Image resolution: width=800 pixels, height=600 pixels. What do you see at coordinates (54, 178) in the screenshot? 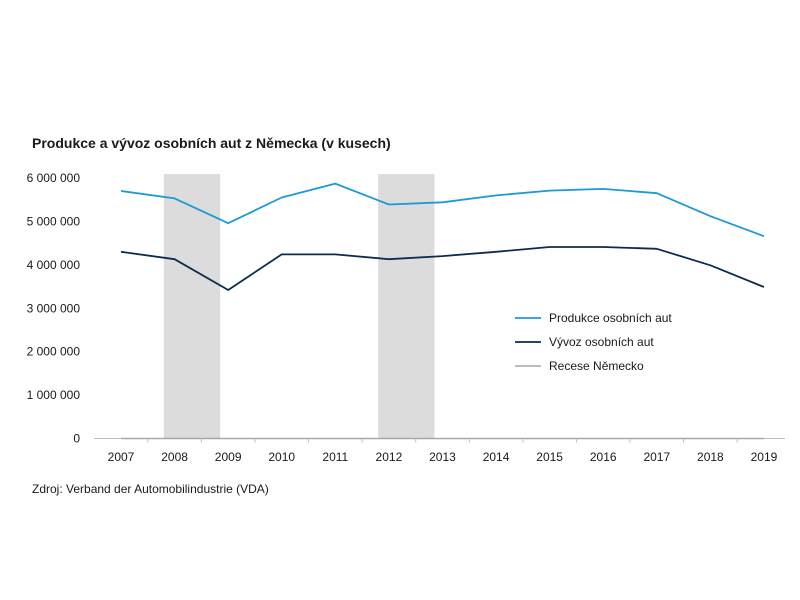
I see `y-tick-label: 6 000 000` at bounding box center [54, 178].